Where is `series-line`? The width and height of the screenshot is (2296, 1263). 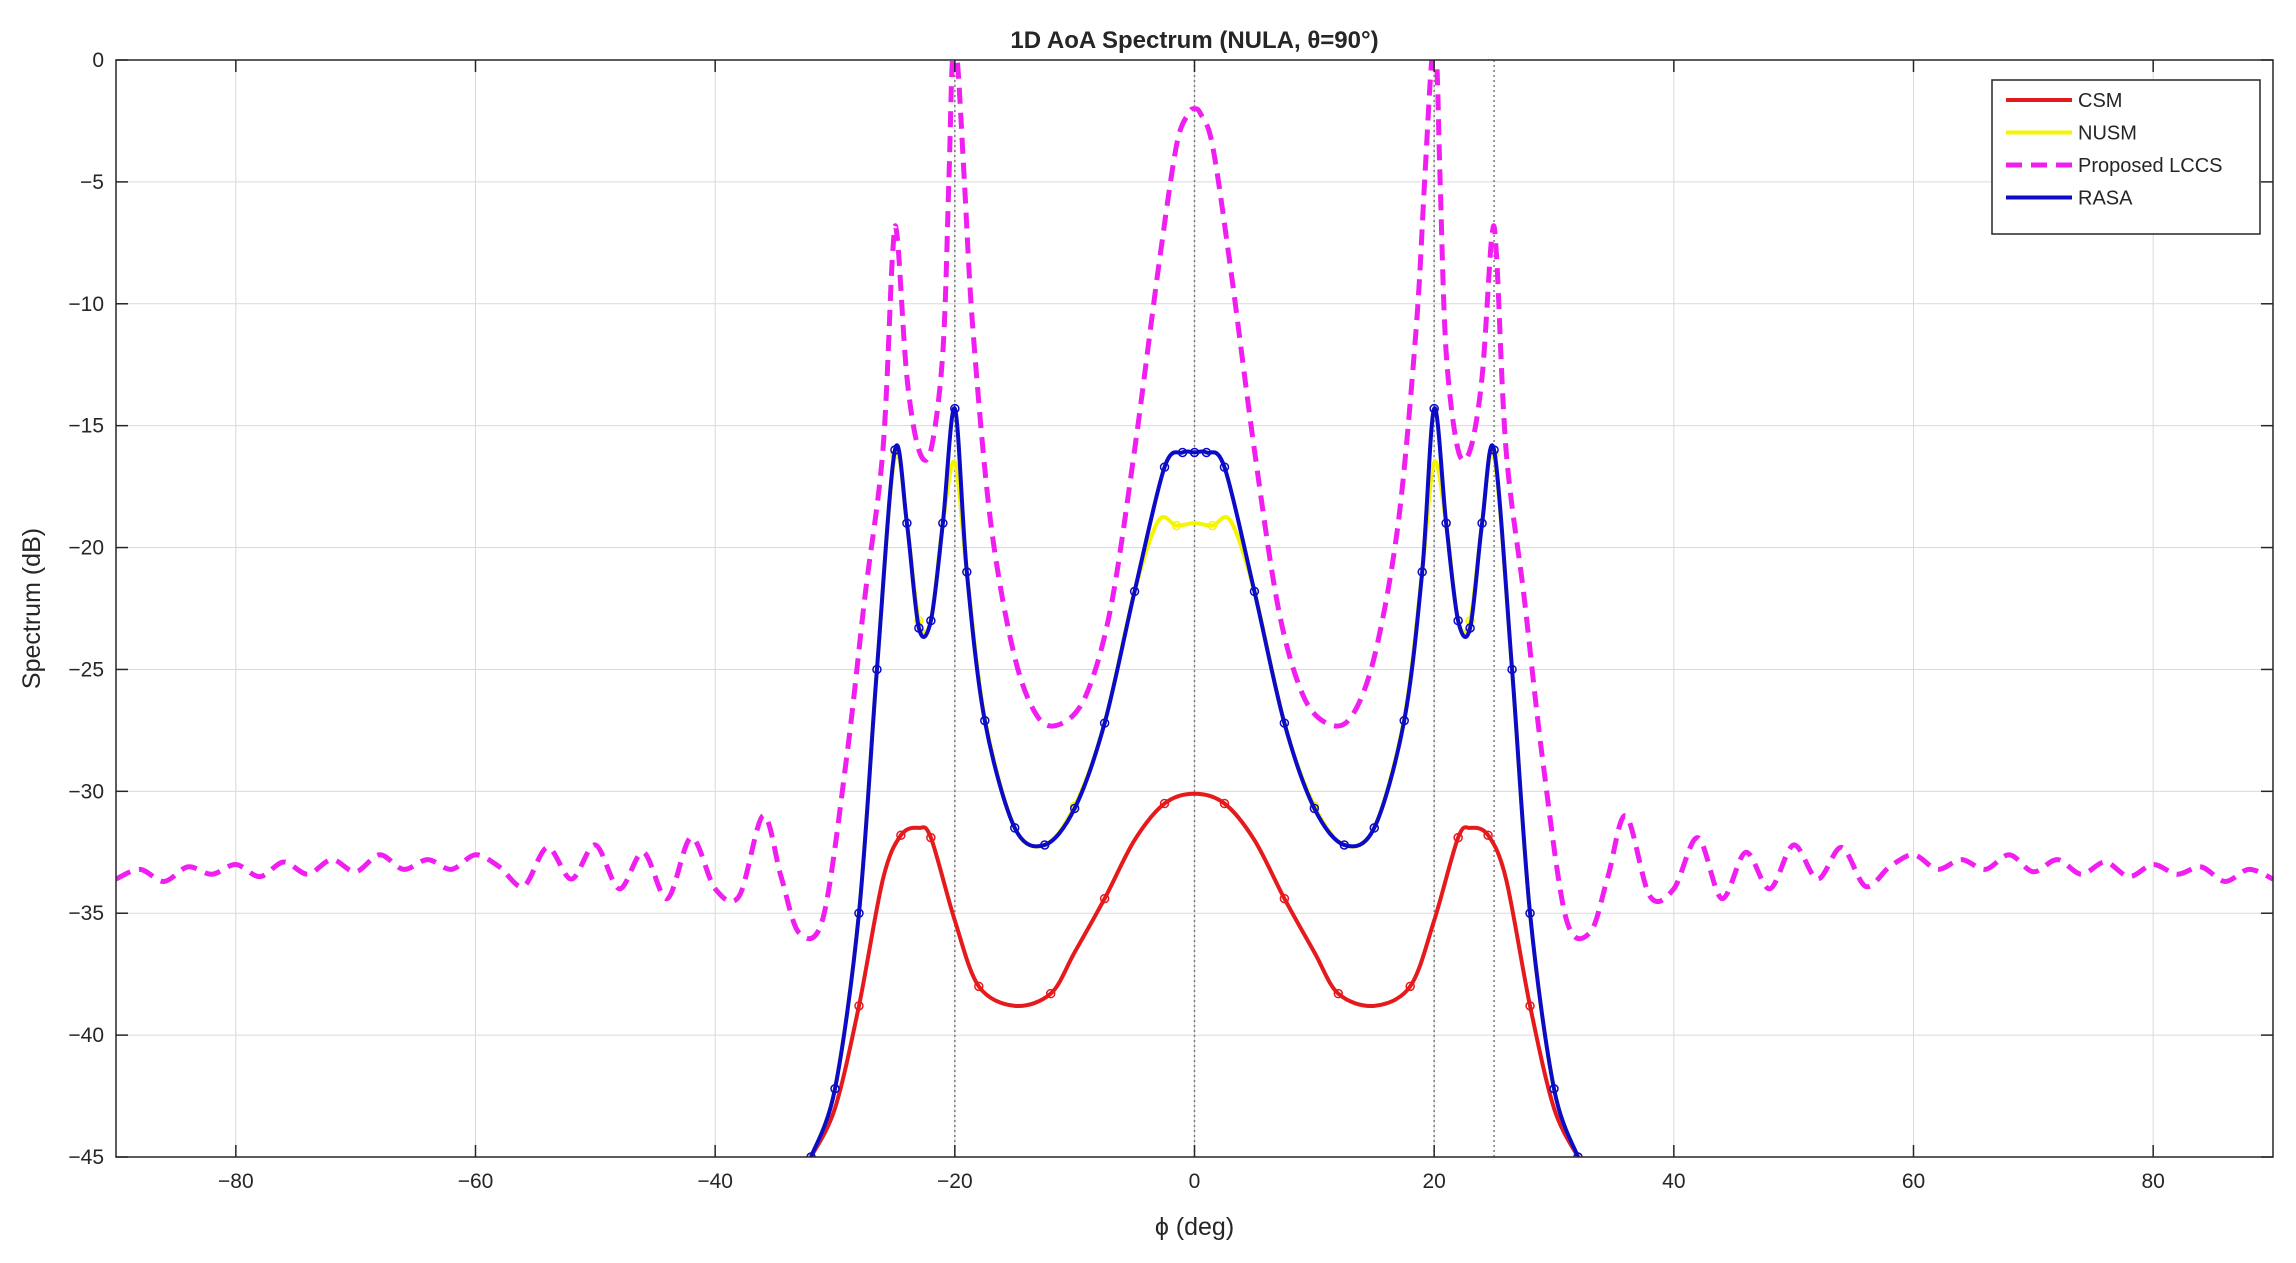 series-line is located at coordinates (1194, 974).